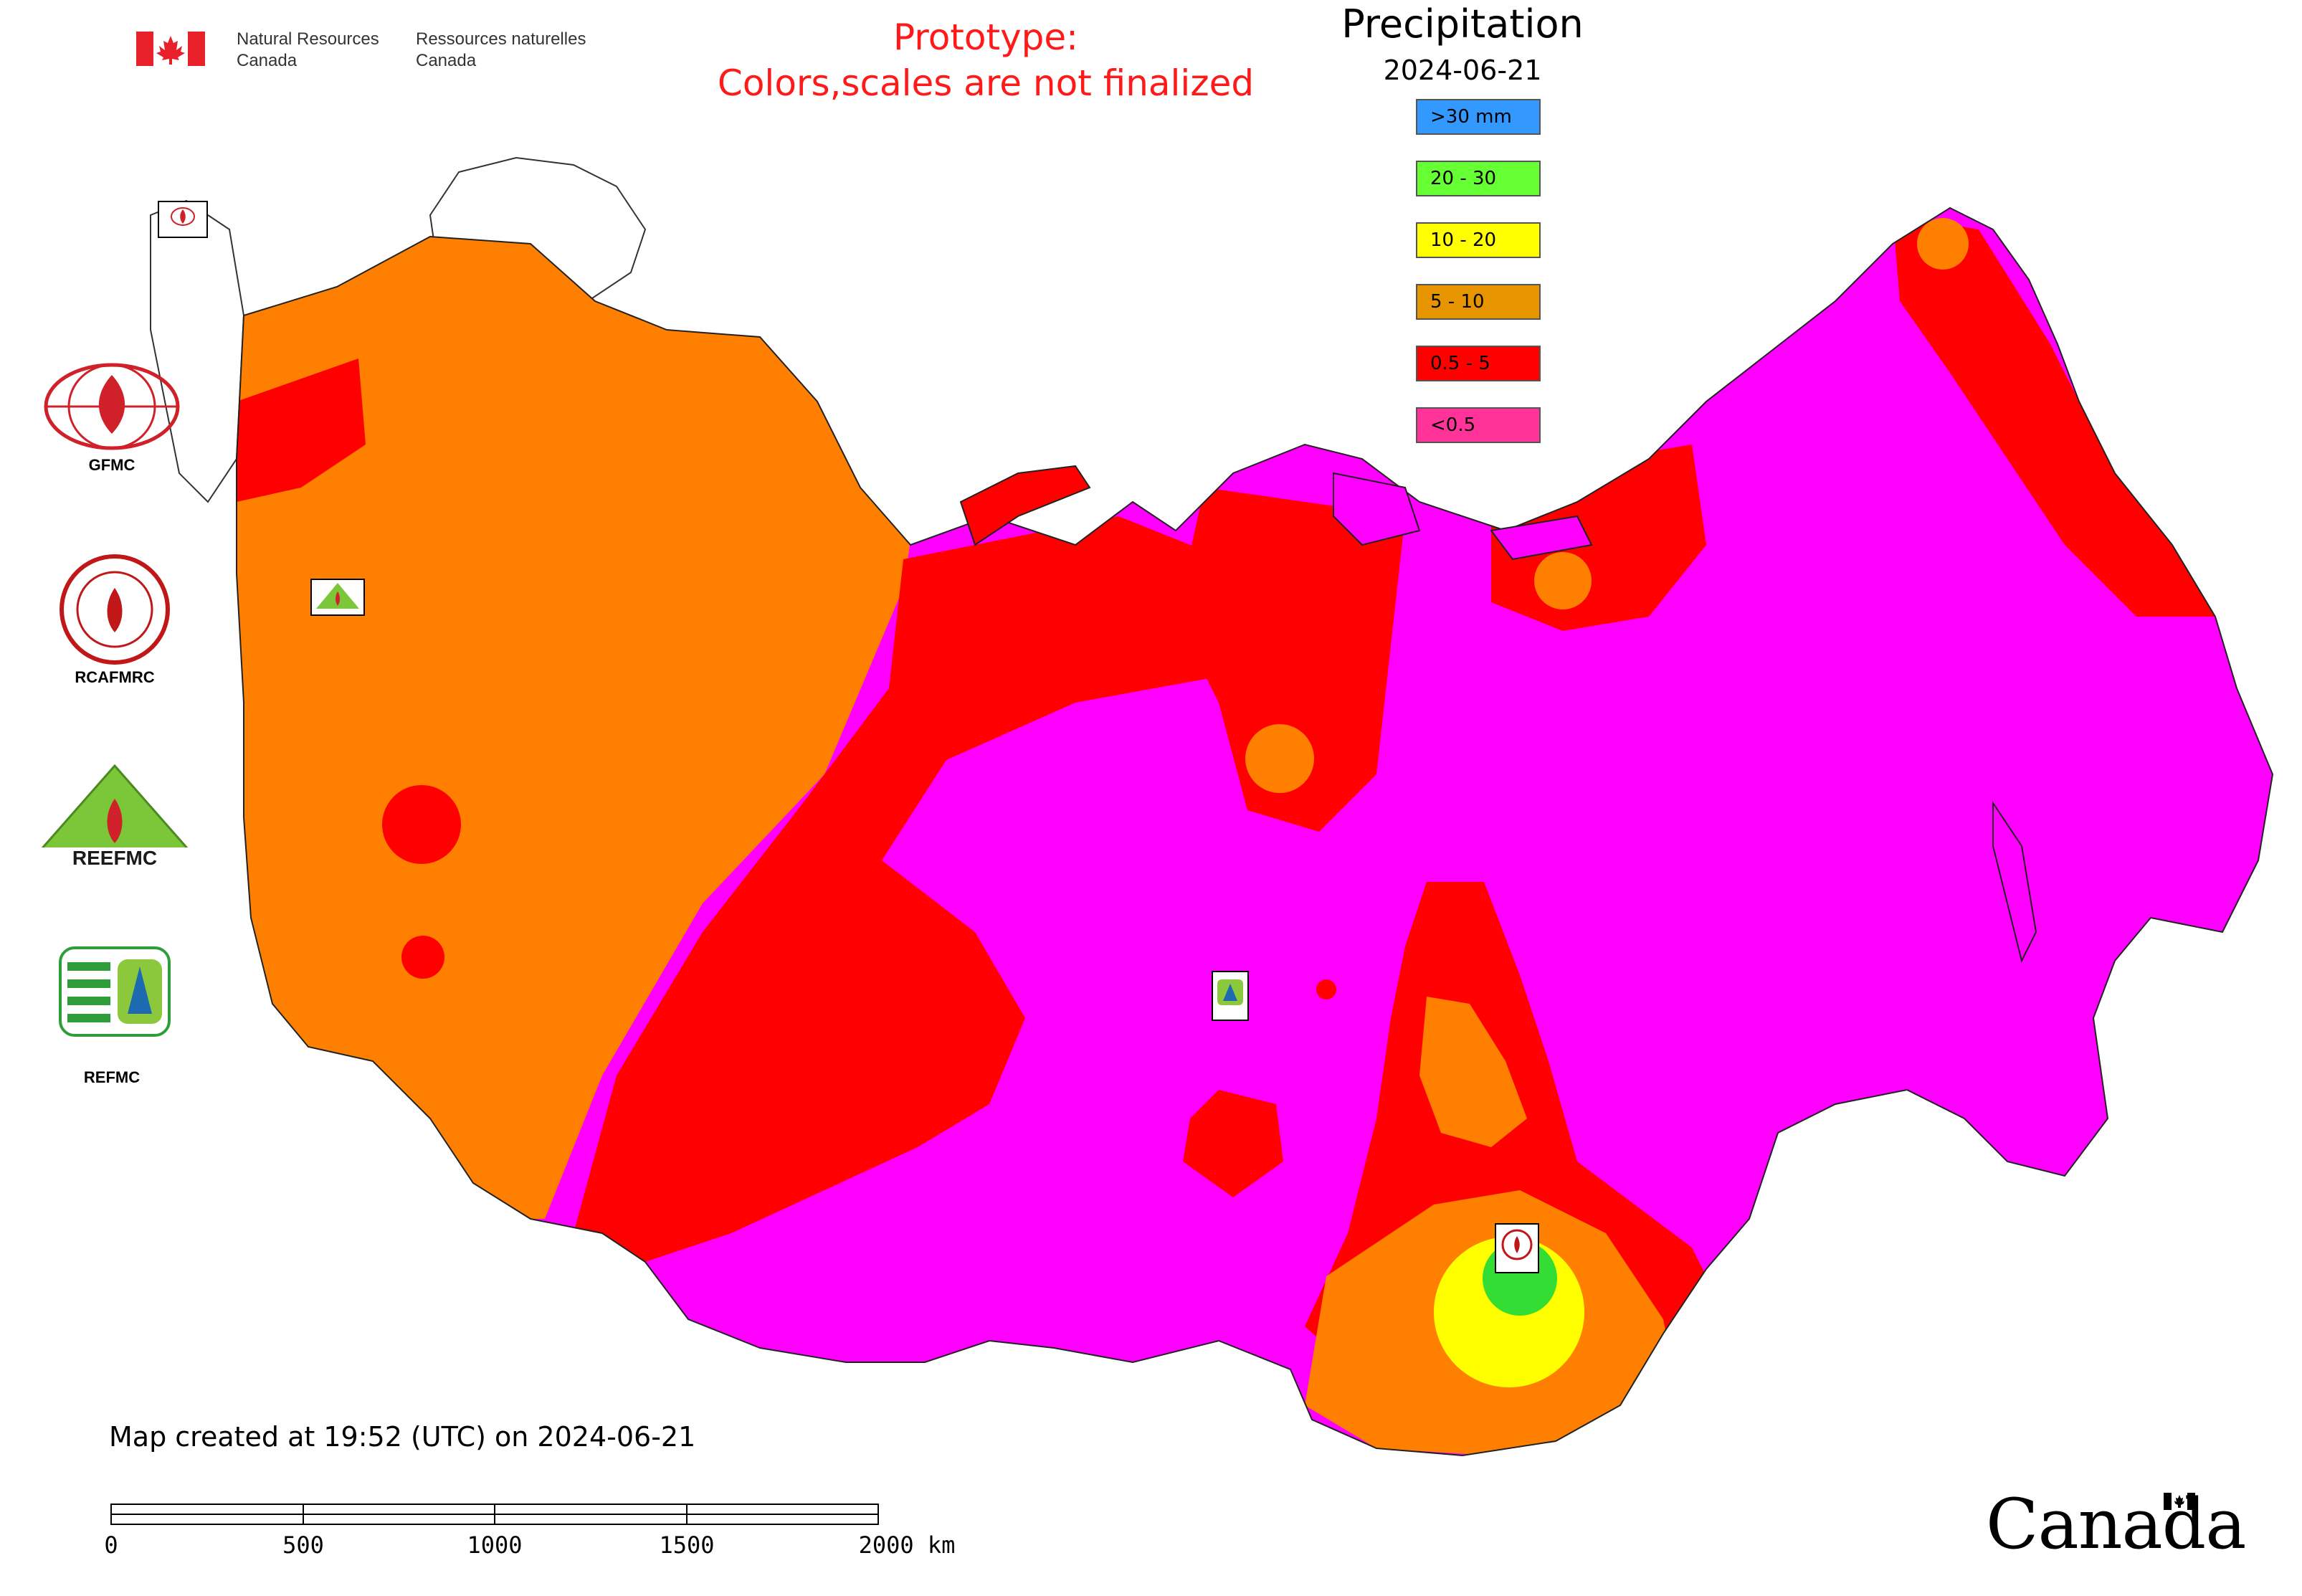  What do you see at coordinates (2116, 1524) in the screenshot?
I see `canada-wordmark: Canada` at bounding box center [2116, 1524].